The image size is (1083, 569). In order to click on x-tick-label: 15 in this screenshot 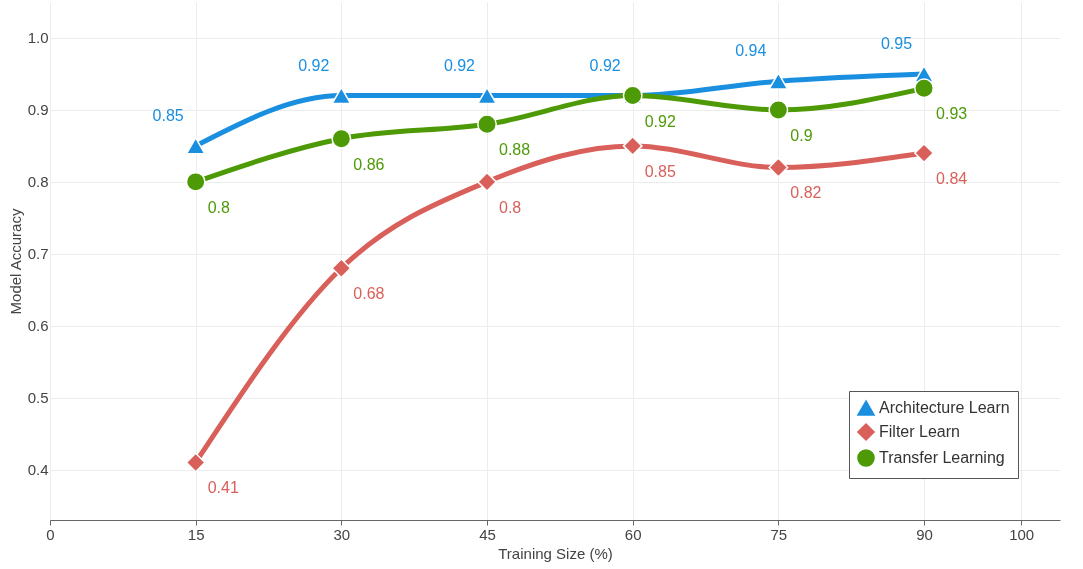, I will do `click(196, 534)`.